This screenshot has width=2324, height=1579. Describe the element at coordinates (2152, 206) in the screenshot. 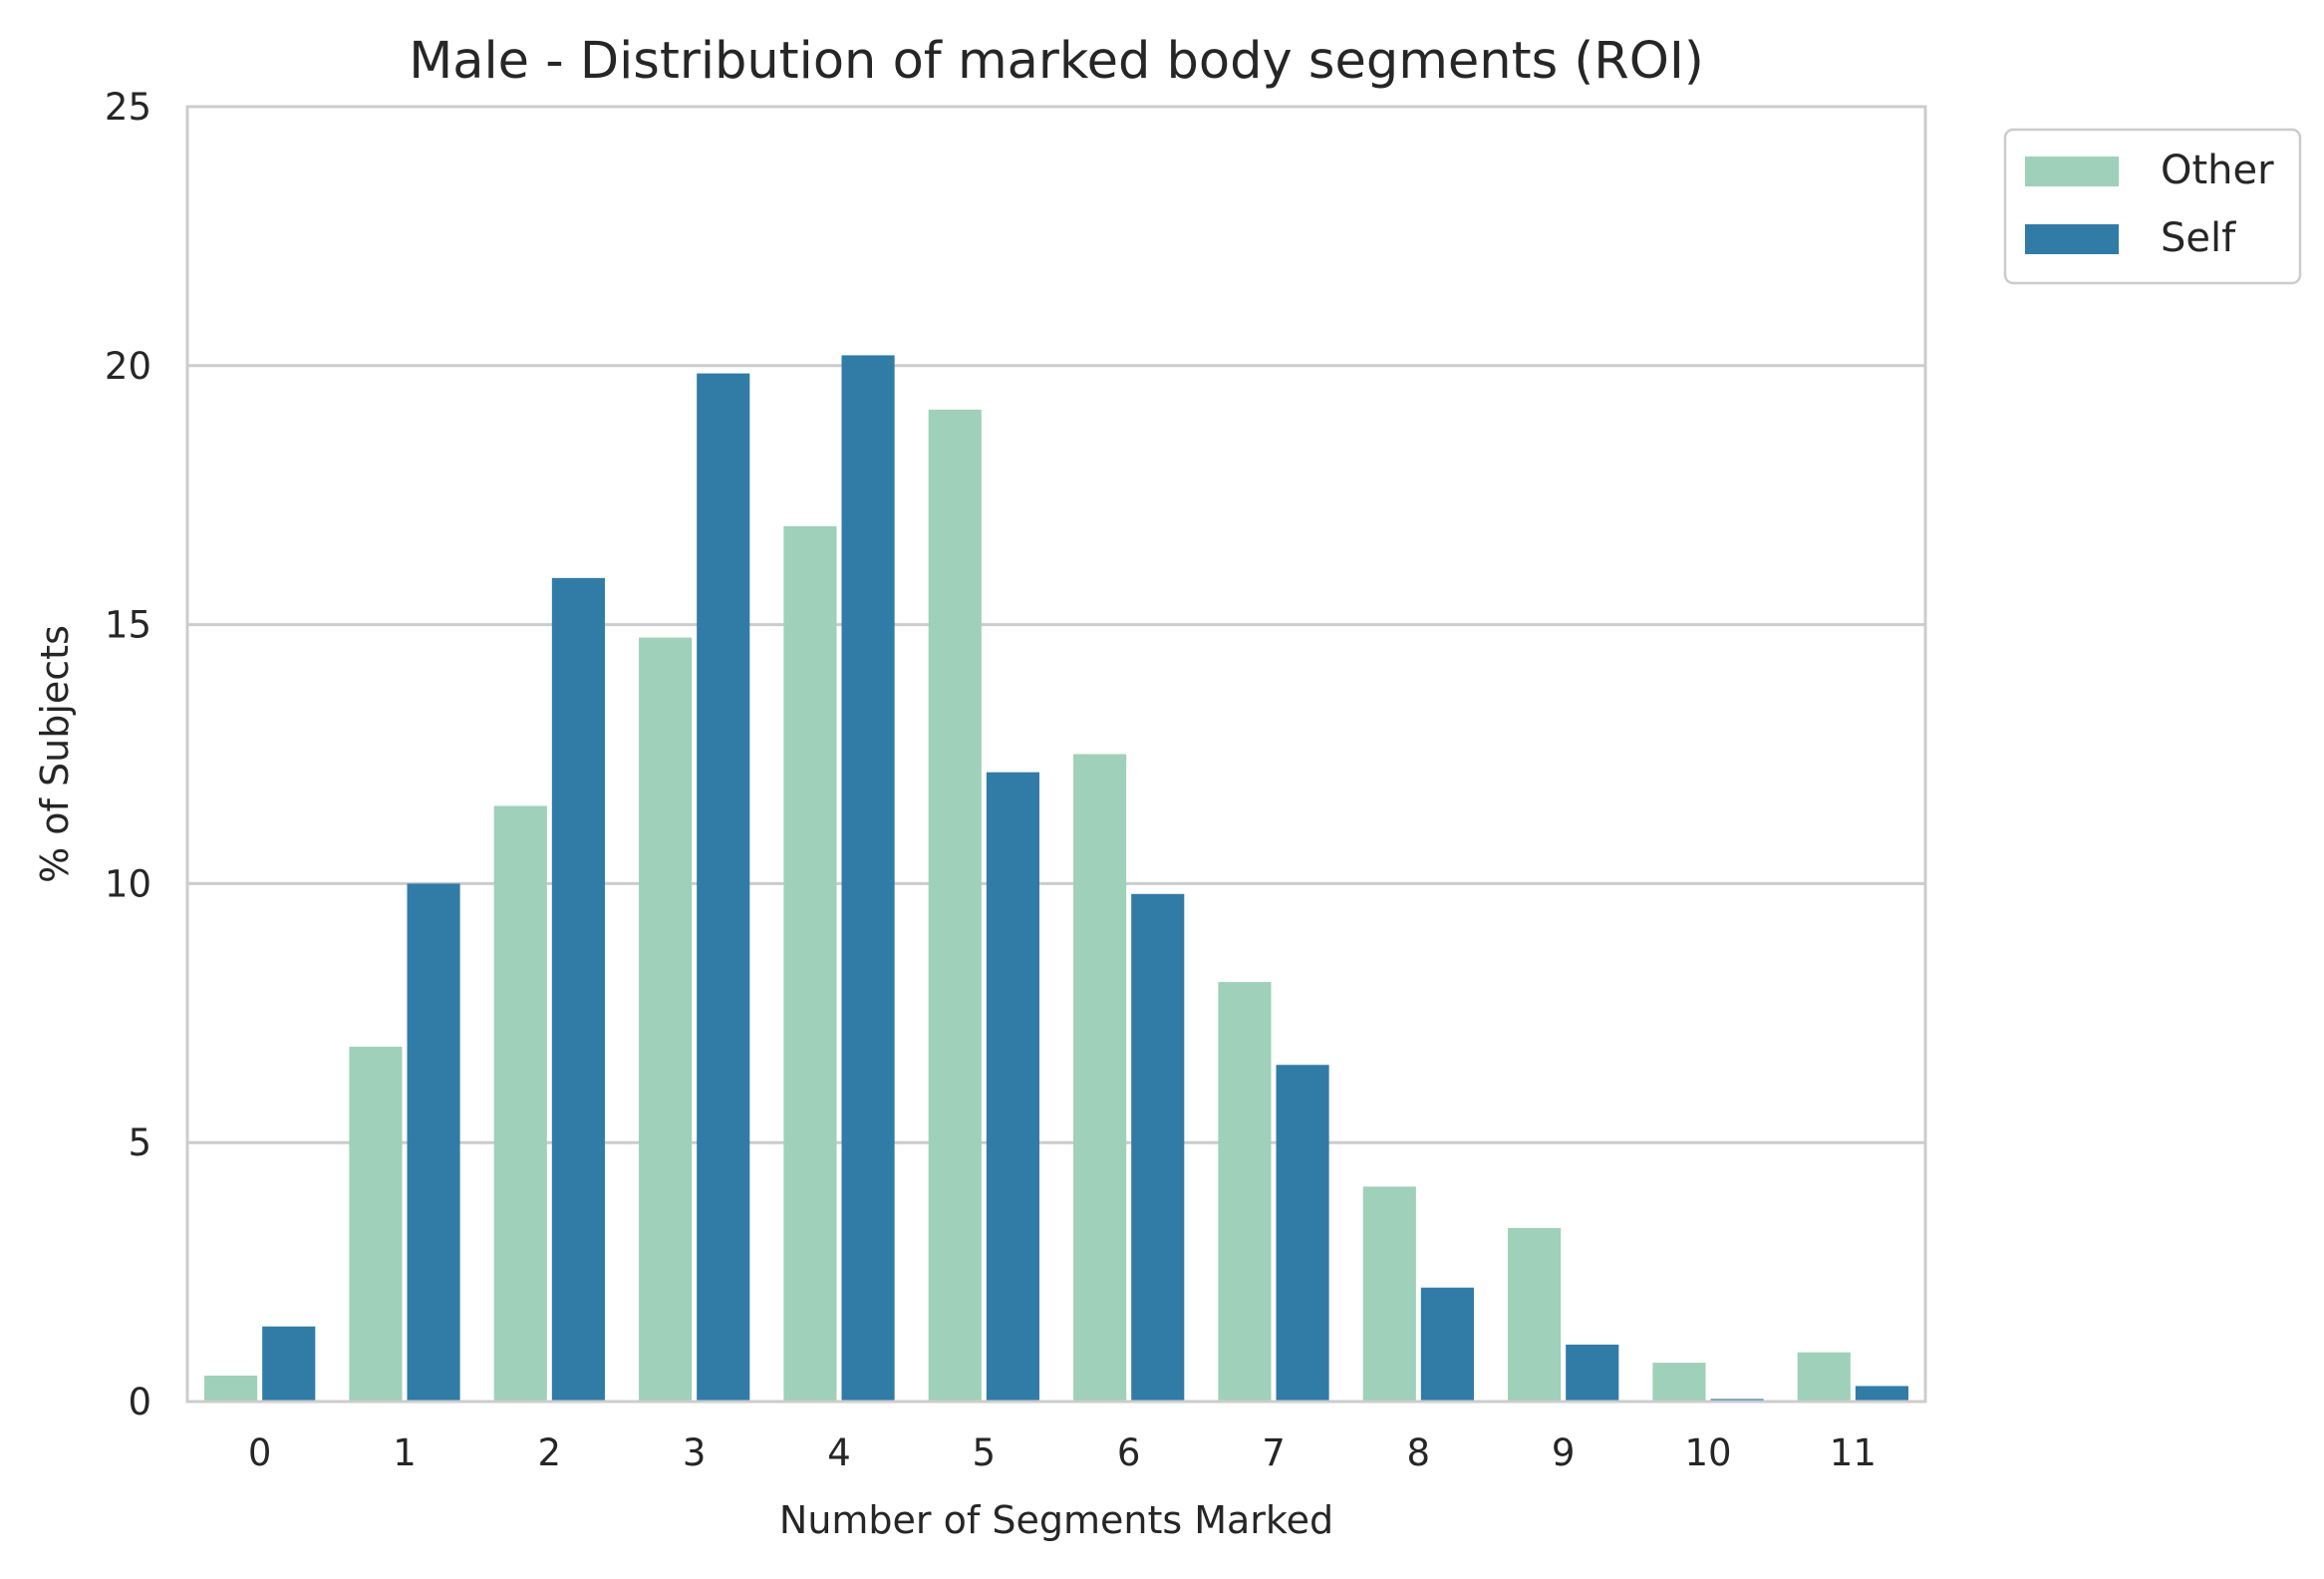

I see `legend: Other Self` at that location.